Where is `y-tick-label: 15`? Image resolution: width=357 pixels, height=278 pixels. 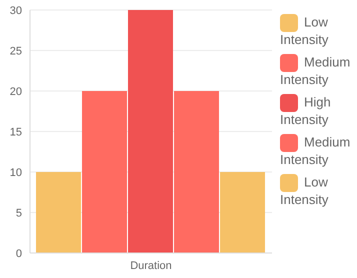
y-tick-label: 15 is located at coordinates (16, 132).